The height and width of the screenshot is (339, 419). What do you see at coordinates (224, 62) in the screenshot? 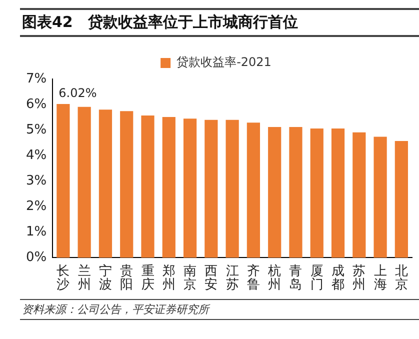
I see `legend-label: 贷款收益率-2021` at bounding box center [224, 62].